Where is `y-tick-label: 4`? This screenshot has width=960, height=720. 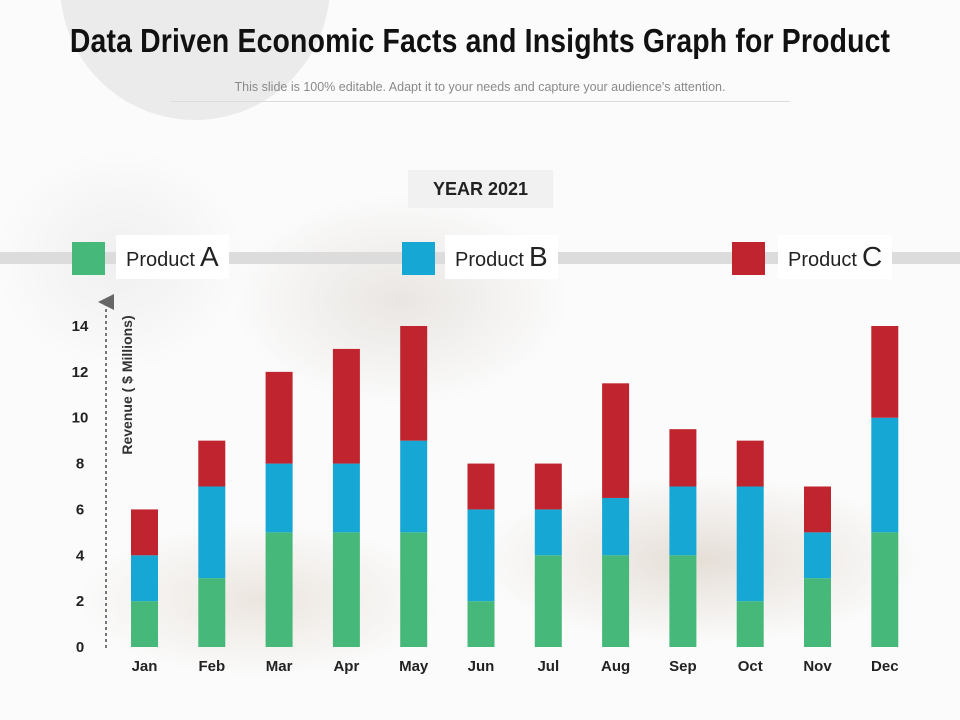
y-tick-label: 4 is located at coordinates (80, 555).